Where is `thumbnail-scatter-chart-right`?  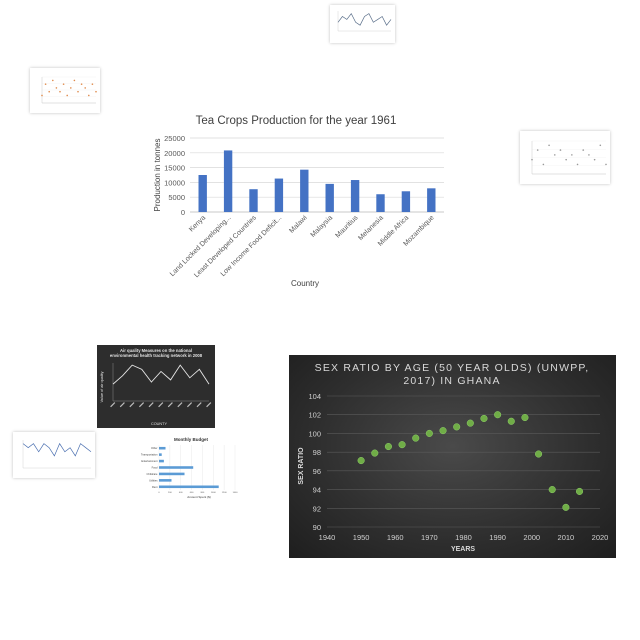 thumbnail-scatter-chart-right is located at coordinates (565, 157).